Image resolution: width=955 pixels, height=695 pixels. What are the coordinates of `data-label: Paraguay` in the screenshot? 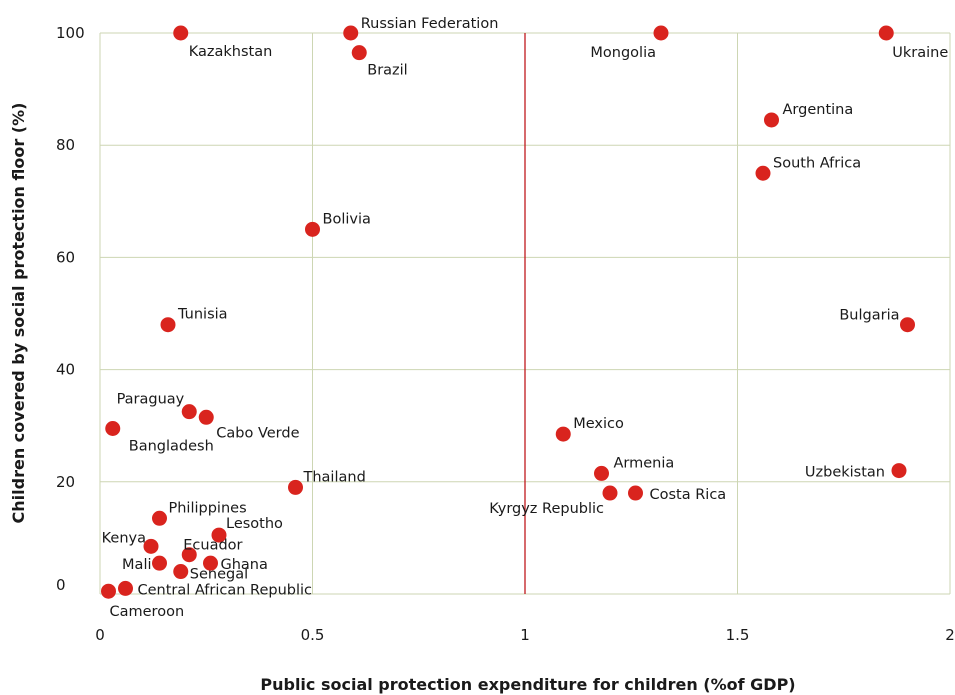 It's located at (151, 400).